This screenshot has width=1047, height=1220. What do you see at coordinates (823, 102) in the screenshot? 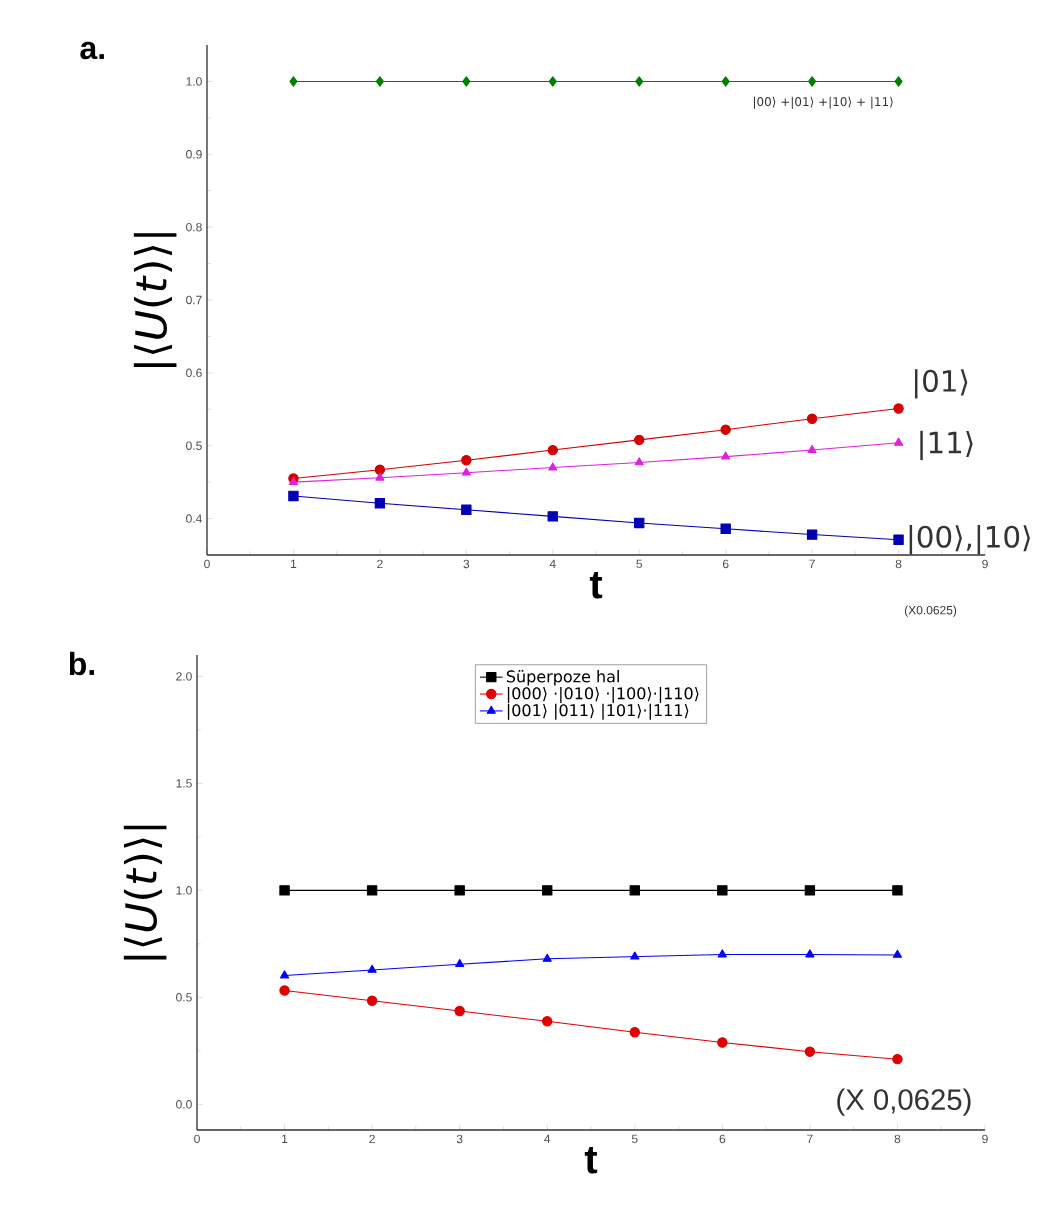
I see `series-label: |00⟩ +|01⟩ +|10⟩ + |11⟩` at bounding box center [823, 102].